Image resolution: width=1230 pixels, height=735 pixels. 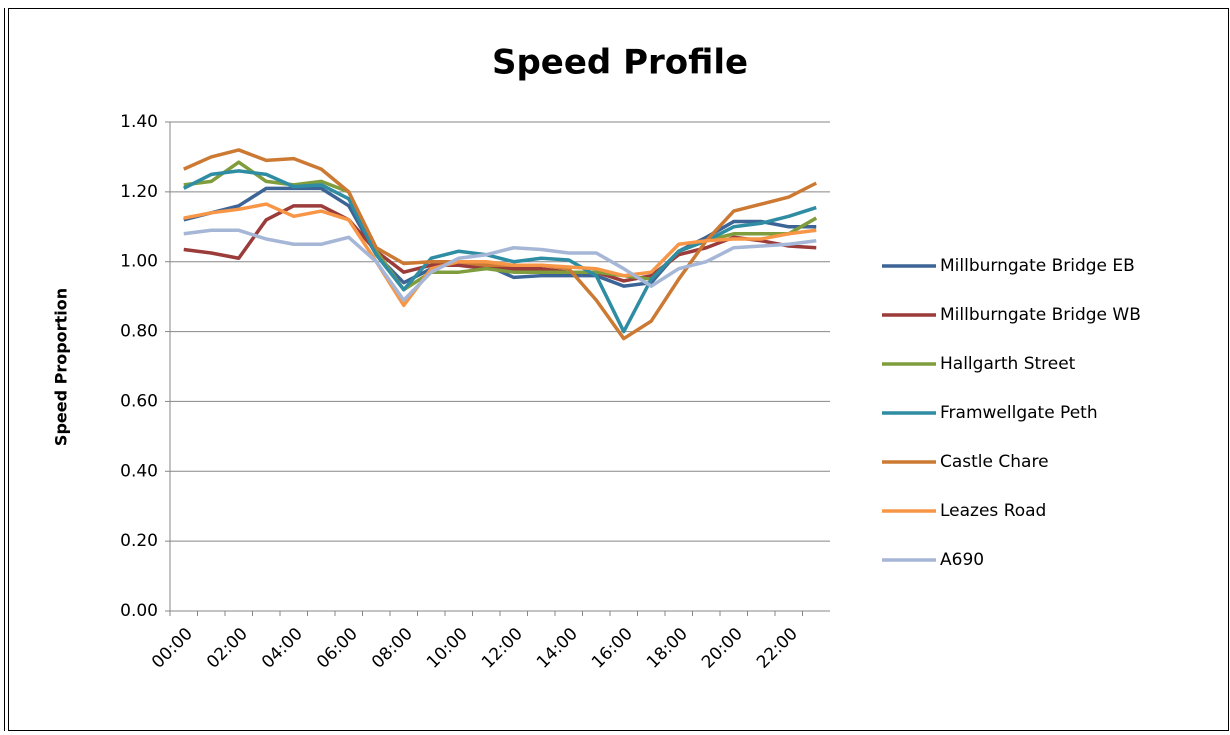 I want to click on chart-title: Speed Profile, so click(x=620, y=63).